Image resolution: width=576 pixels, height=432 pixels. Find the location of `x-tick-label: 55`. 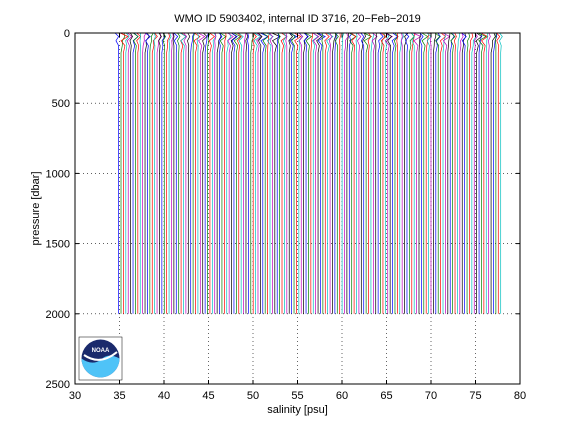

x-tick-label: 55 is located at coordinates (297, 396).